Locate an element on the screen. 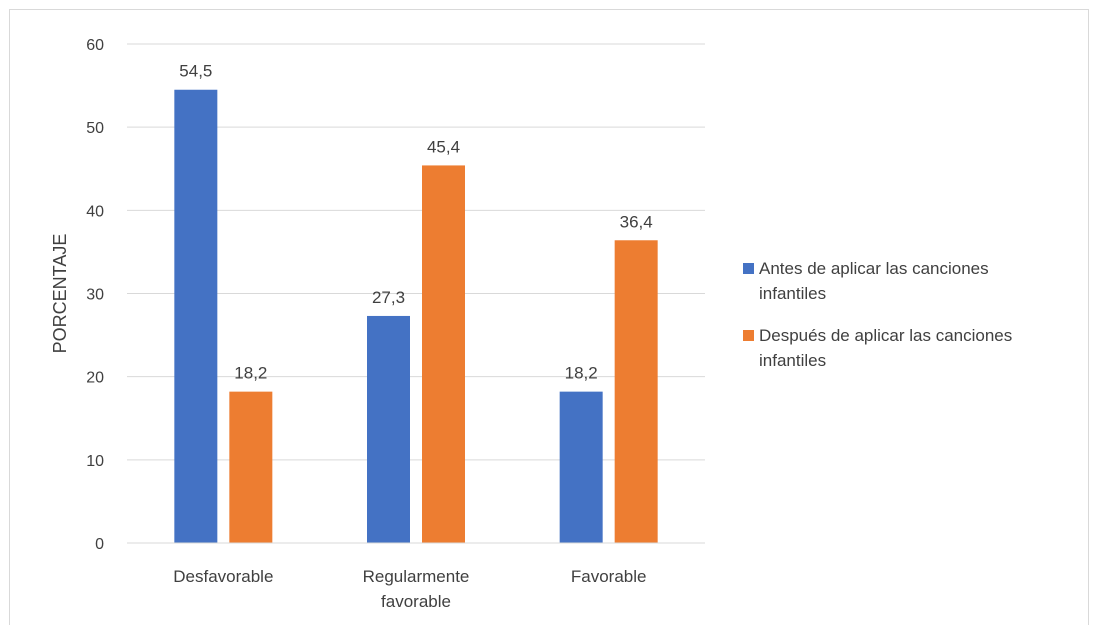 Image resolution: width=1093 pixels, height=625 pixels. legend-label: Antes de aplicar las canciones is located at coordinates (874, 268).